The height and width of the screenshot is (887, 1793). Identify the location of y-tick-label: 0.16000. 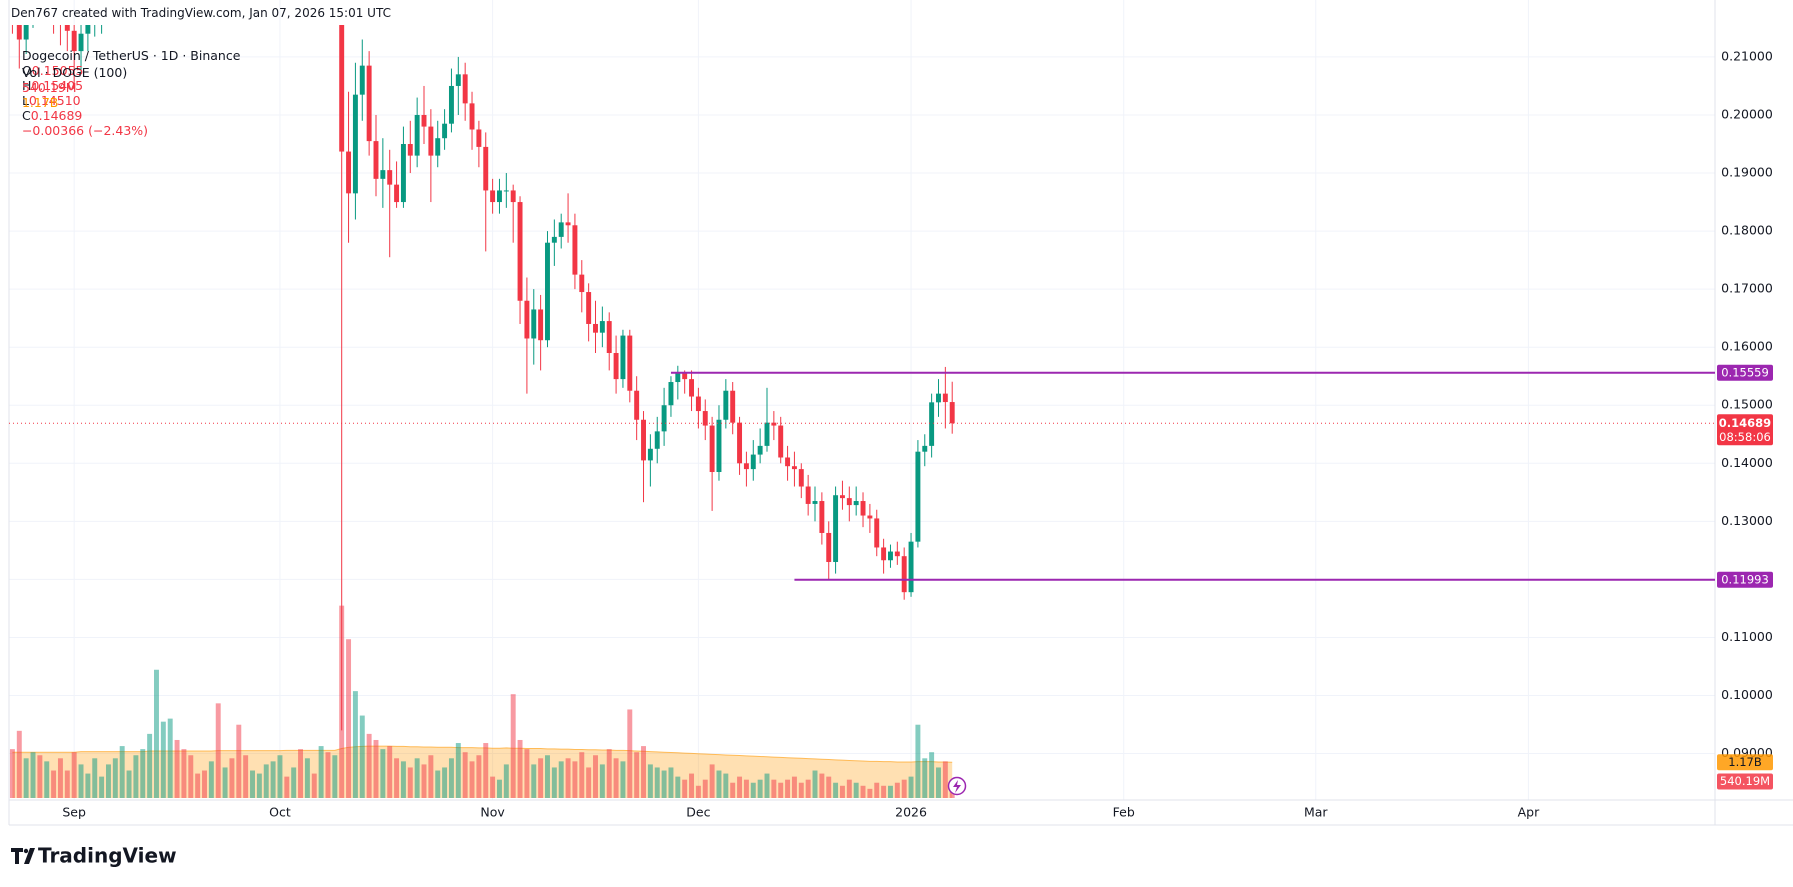
(1747, 346).